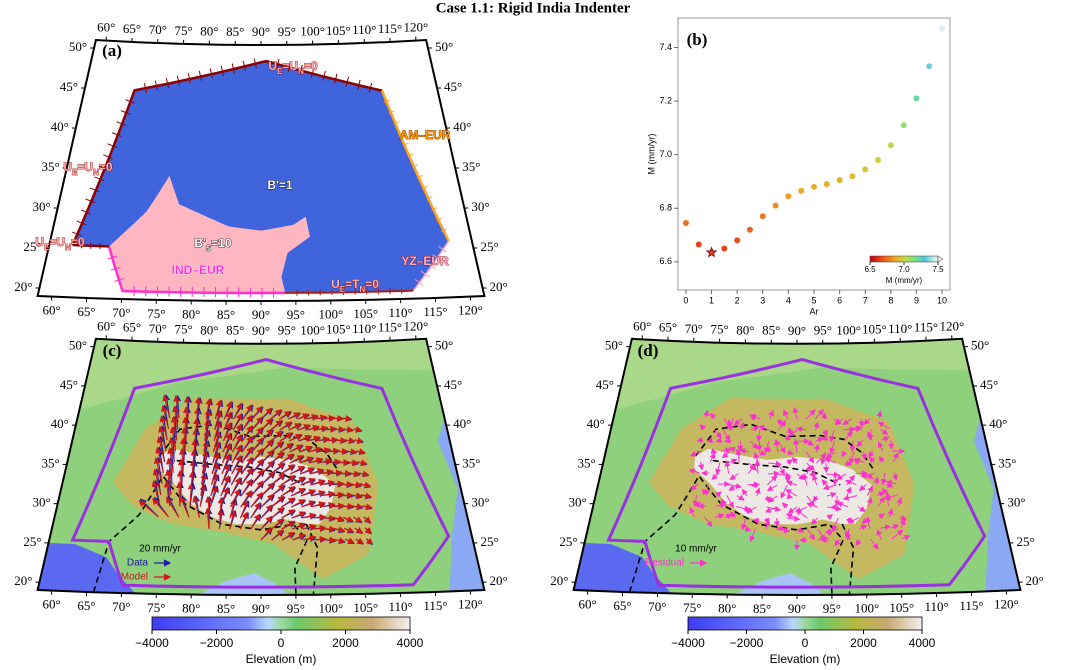 This screenshot has width=1066, height=670. Describe the element at coordinates (221, 243) in the screenshot. I see `label-part: =10` at that location.